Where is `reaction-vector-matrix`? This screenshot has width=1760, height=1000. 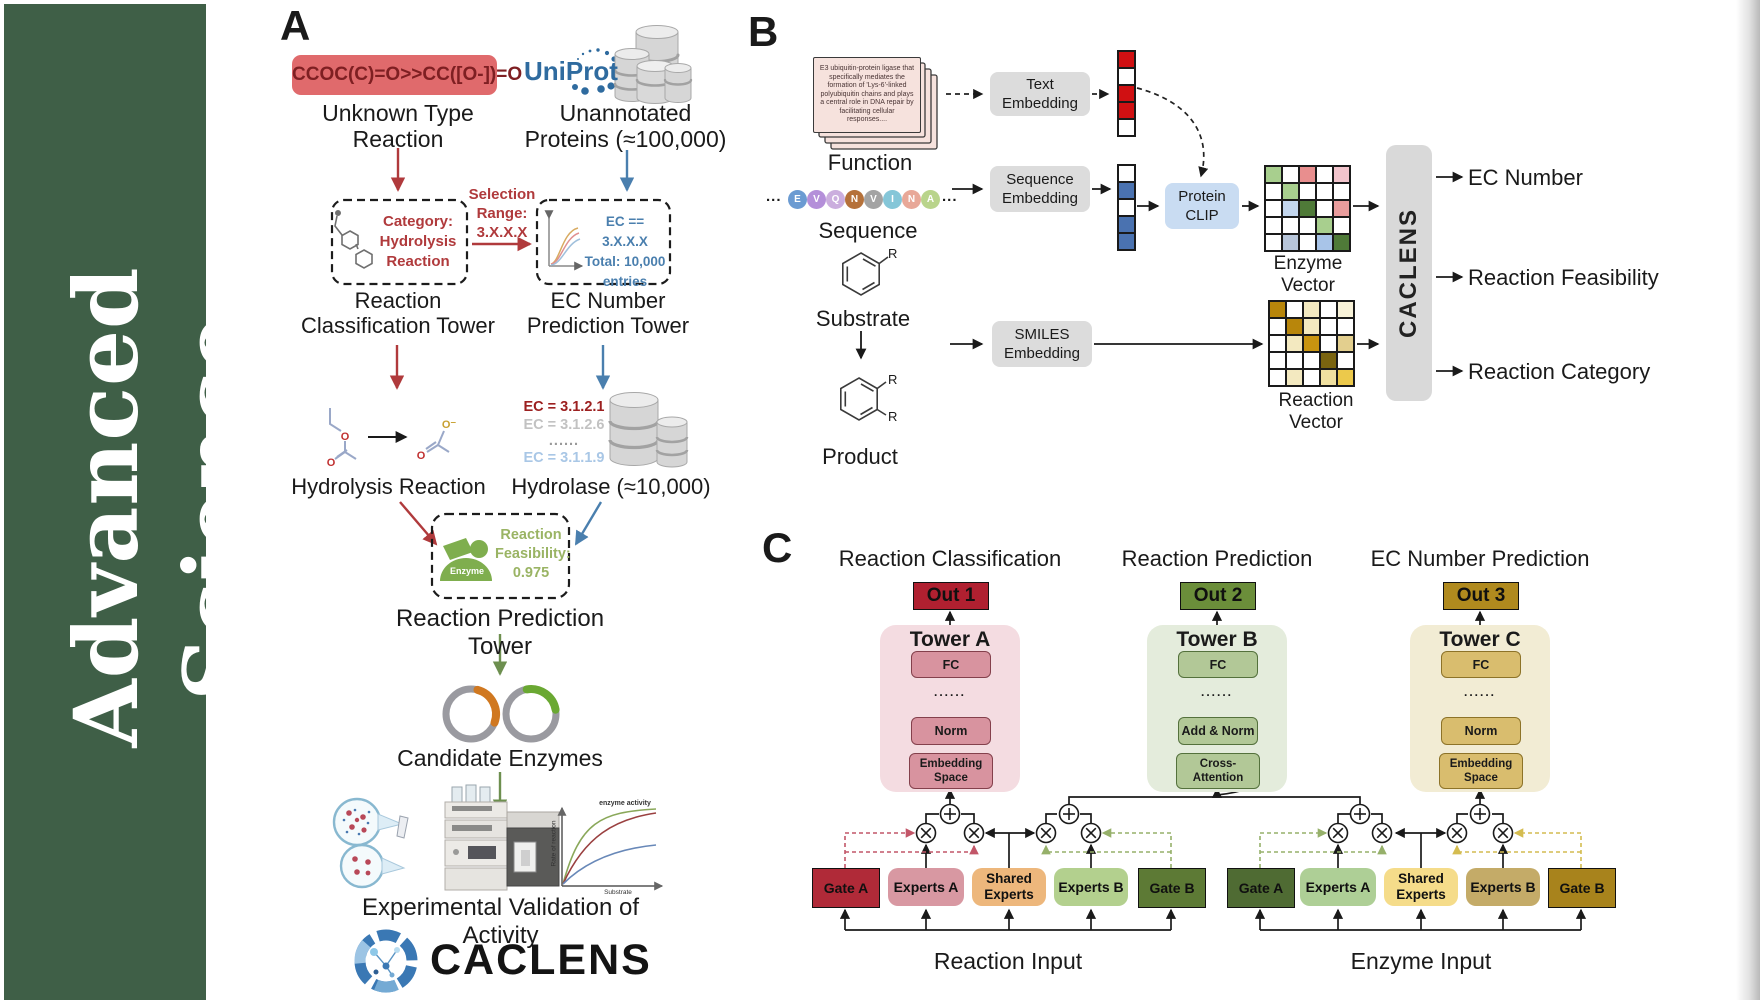 reaction-vector-matrix is located at coordinates (1311, 343).